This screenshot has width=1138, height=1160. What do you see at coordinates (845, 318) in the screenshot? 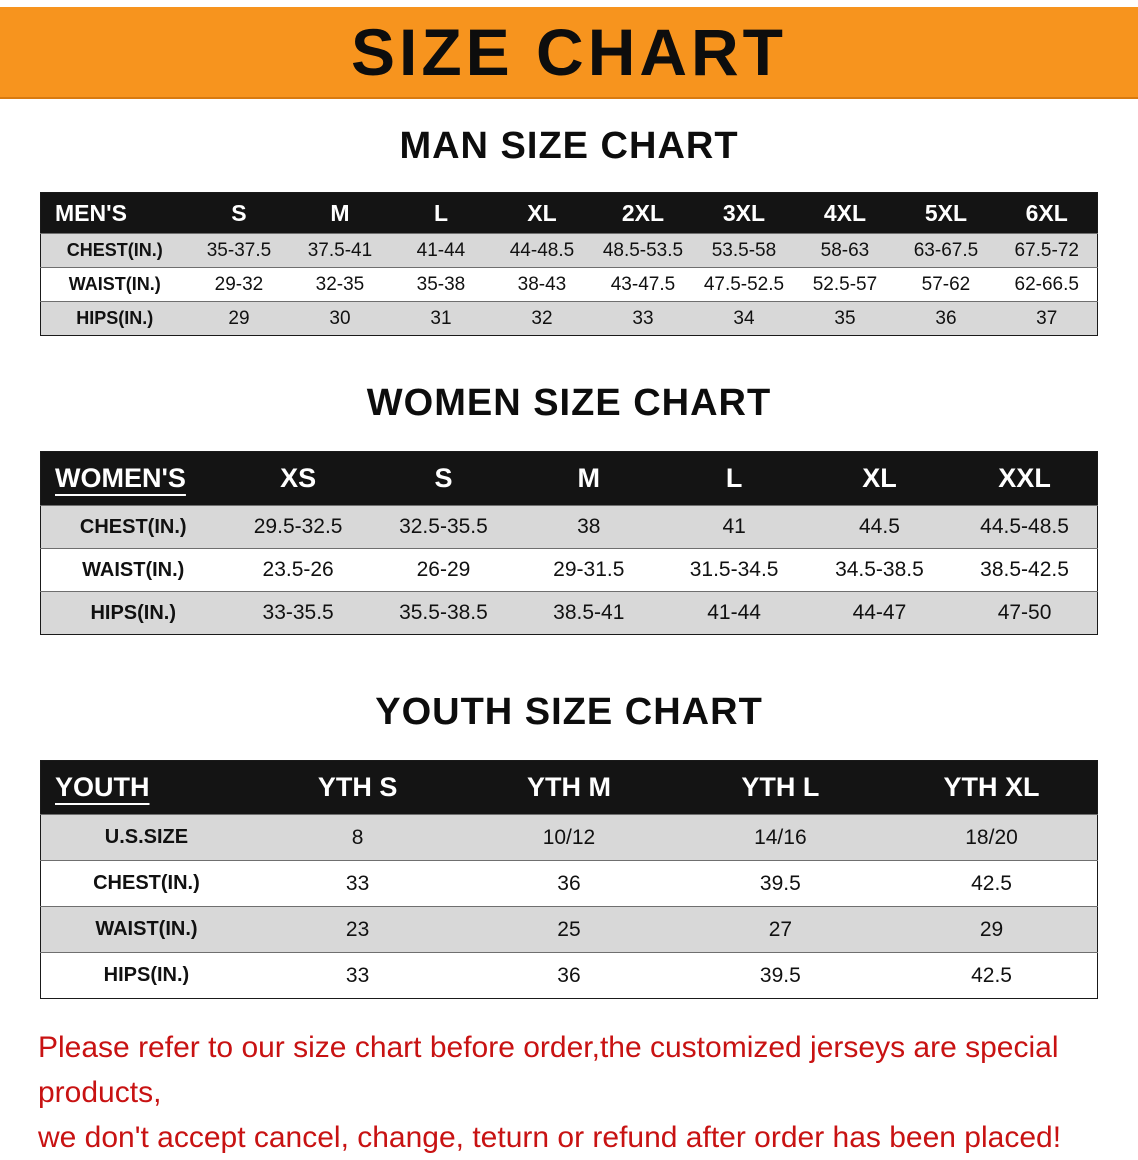
I see `size-value-cell: 35` at bounding box center [845, 318].